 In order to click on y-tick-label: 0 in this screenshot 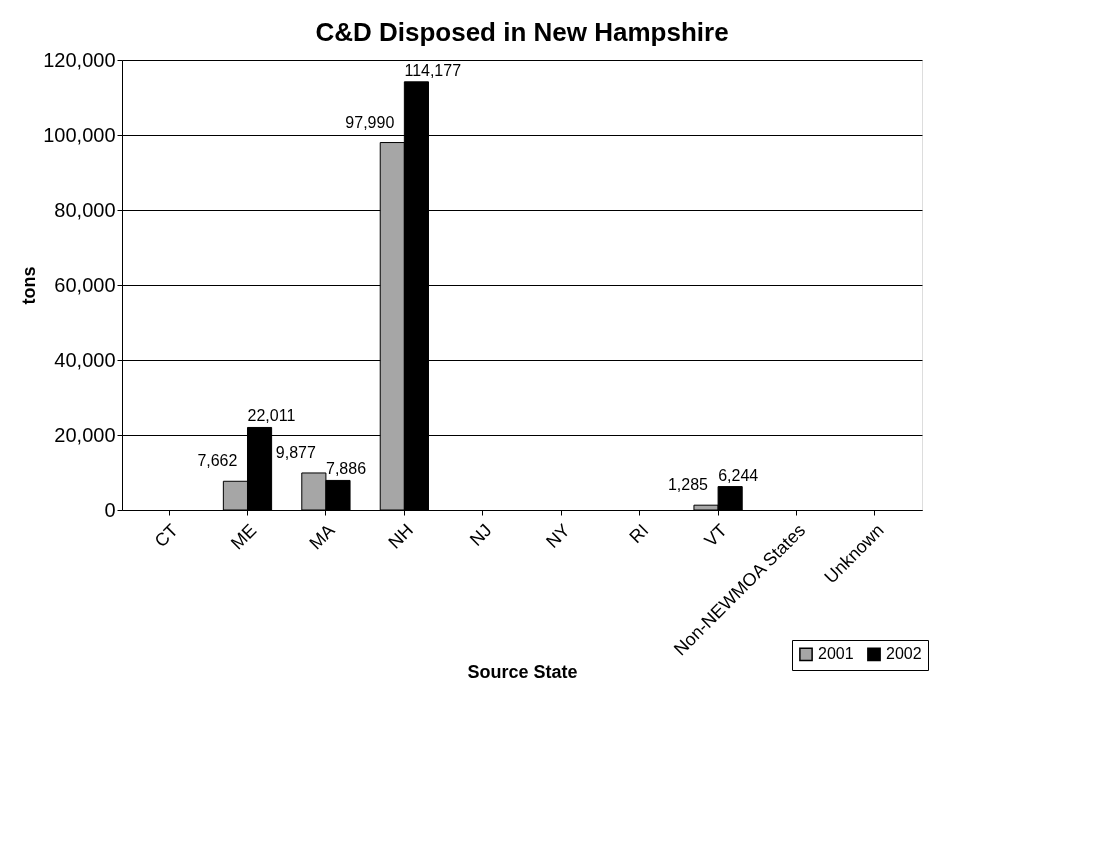, I will do `click(110, 509)`.